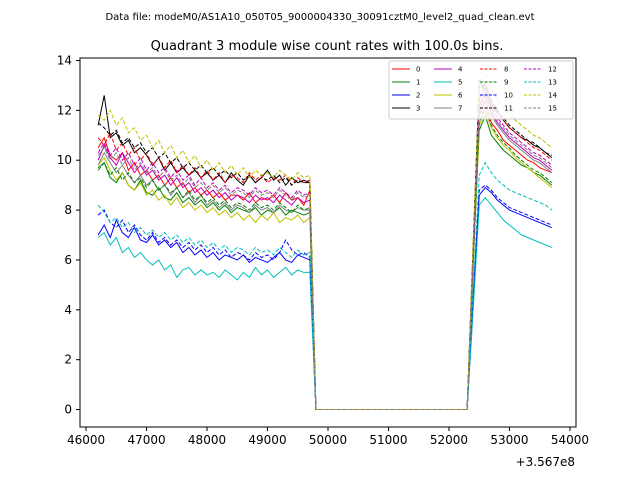 The height and width of the screenshot is (480, 640). What do you see at coordinates (146, 440) in the screenshot?
I see `x-tick-label: 47000` at bounding box center [146, 440].